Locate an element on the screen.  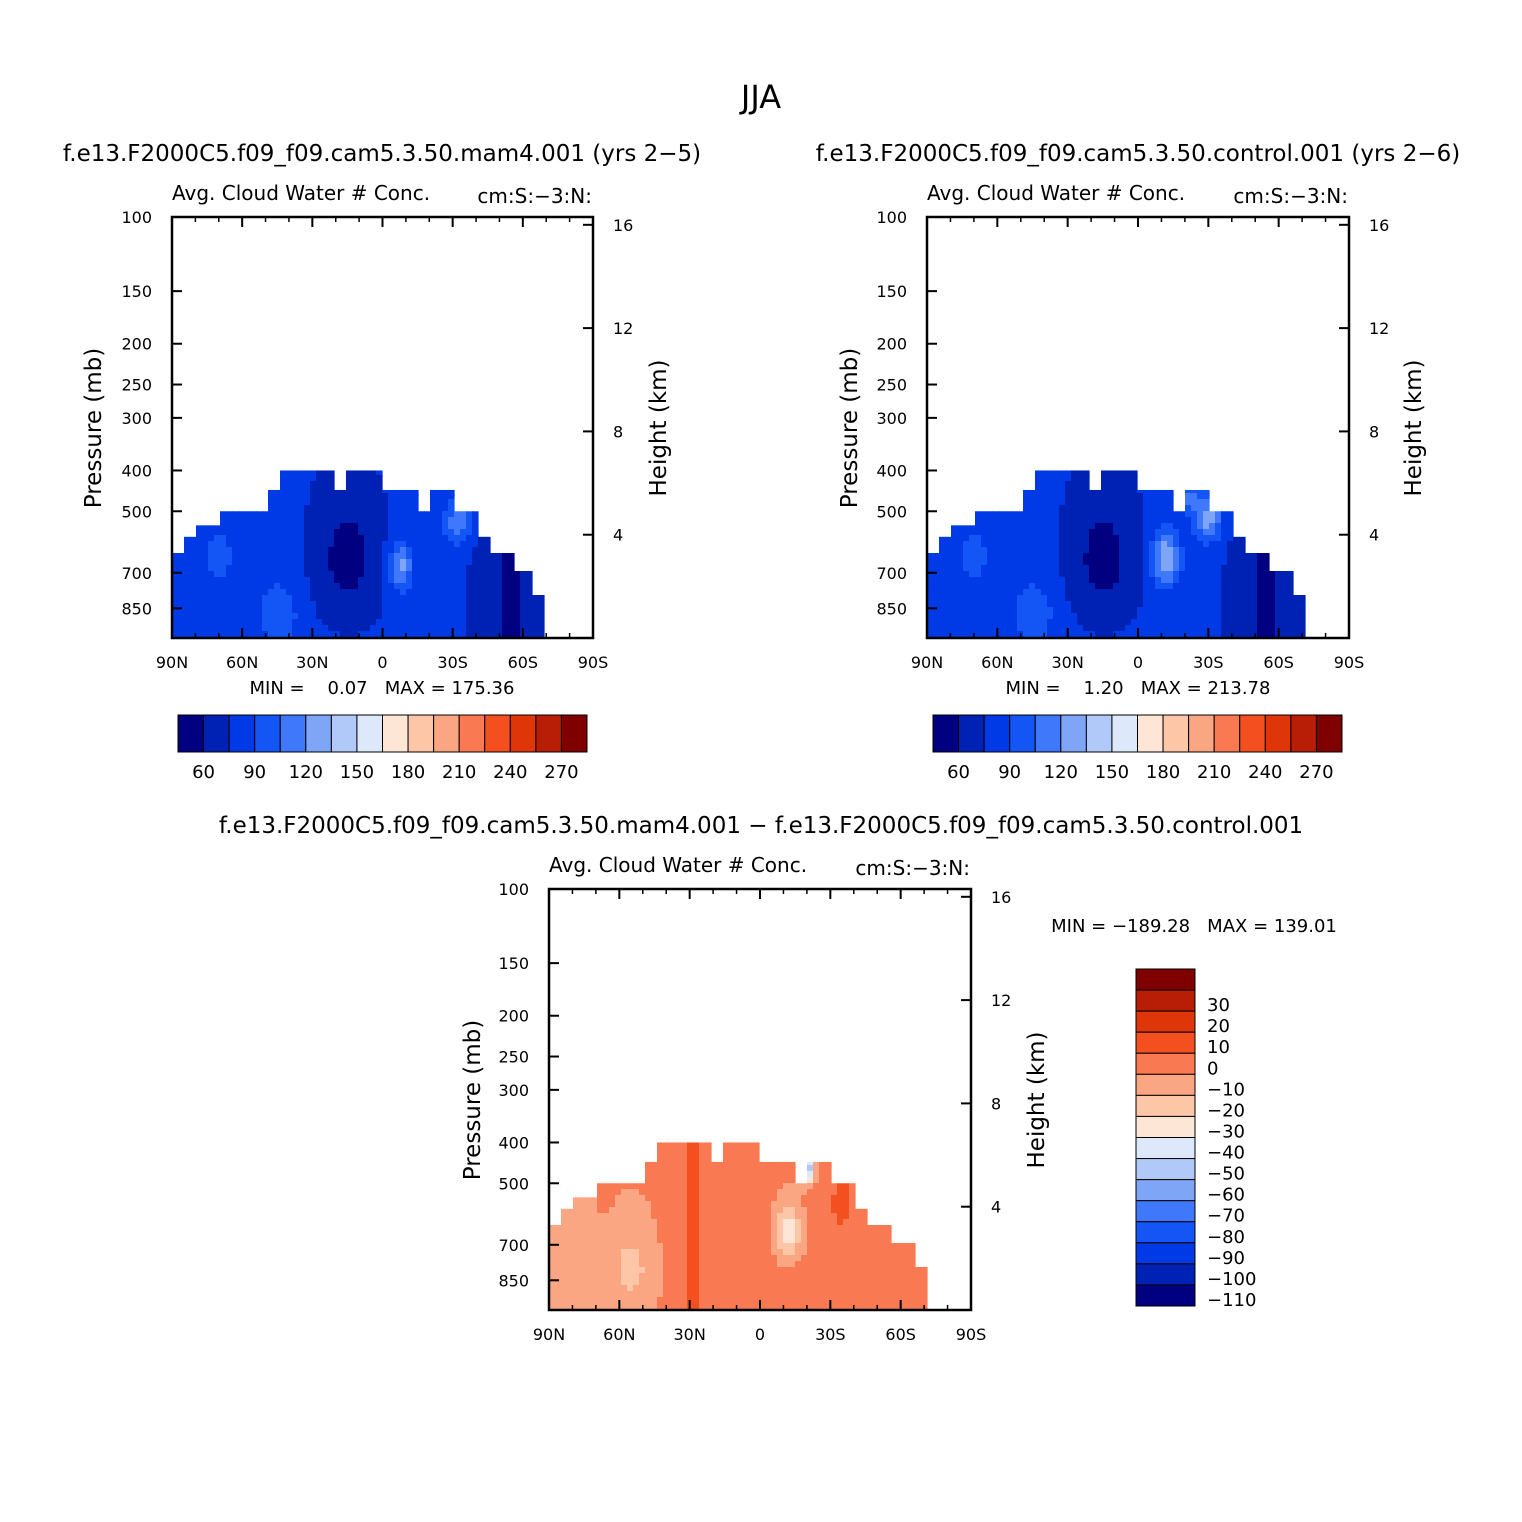
y-tick-label: 150 is located at coordinates (513, 963).